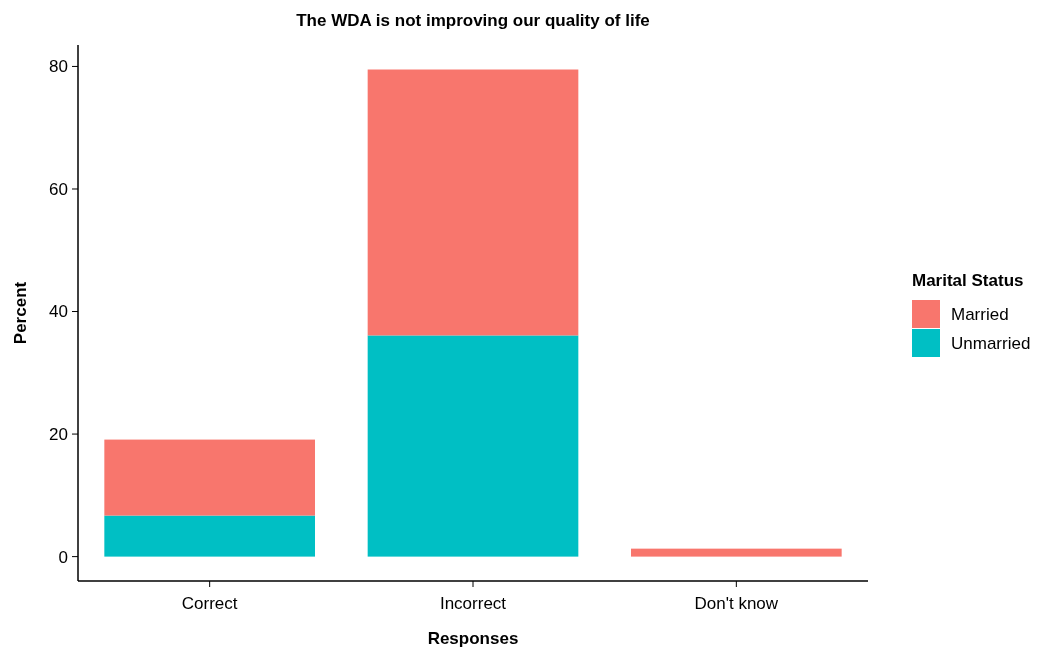 This screenshot has height=653, width=1052. Describe the element at coordinates (58, 435) in the screenshot. I see `y-tick-label: 20` at that location.